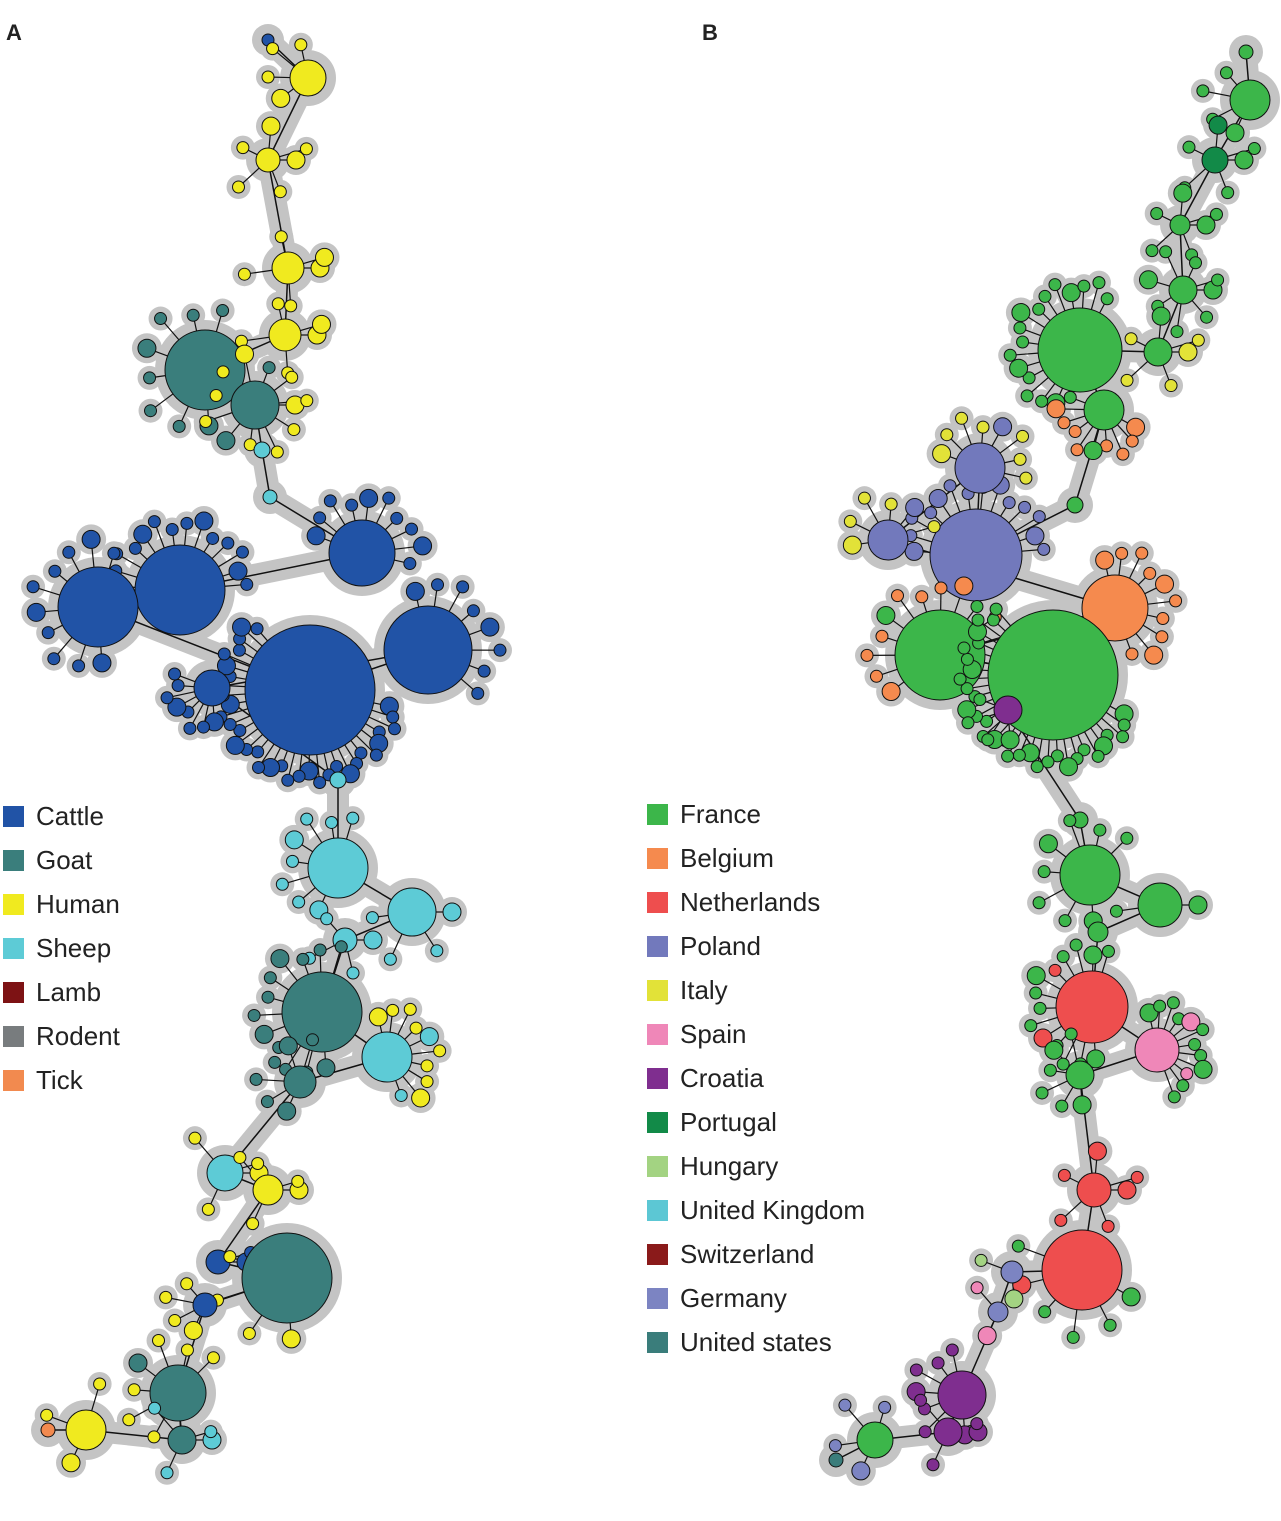 Image resolution: width=1281 pixels, height=1521 pixels. Describe the element at coordinates (78, 904) in the screenshot. I see `legend-label: Human` at that location.